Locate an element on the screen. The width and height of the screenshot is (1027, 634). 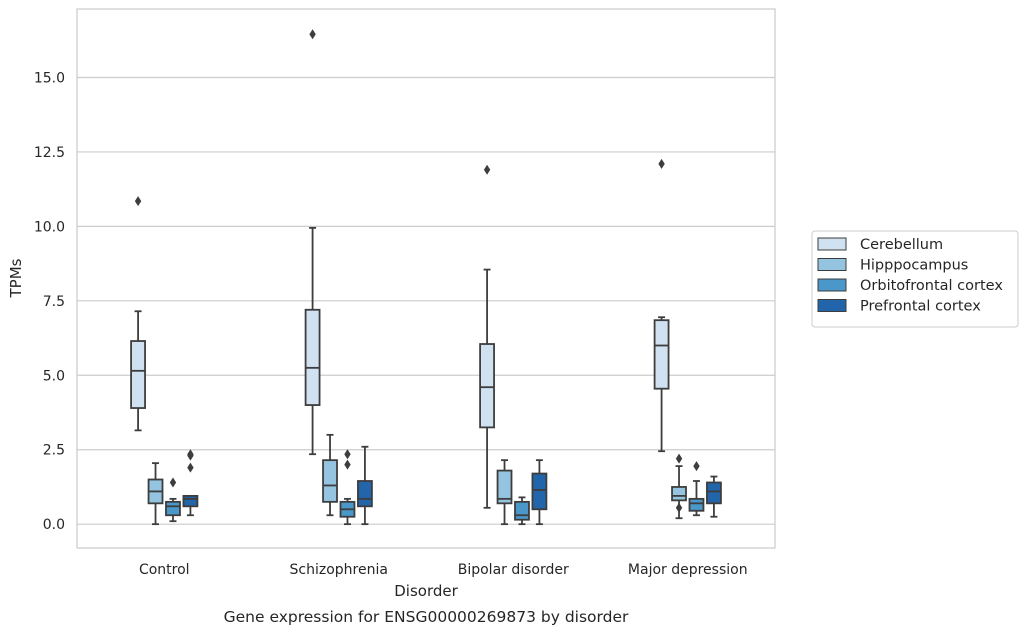
legend-label: Orbitofrontal cortex is located at coordinates (931, 286).